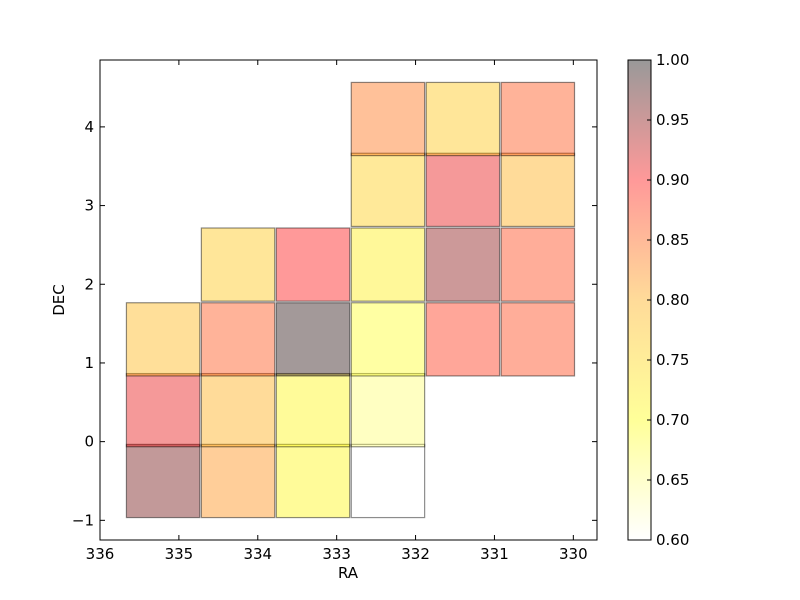  I want to click on colorbar-tick-label: 0.95, so click(672, 120).